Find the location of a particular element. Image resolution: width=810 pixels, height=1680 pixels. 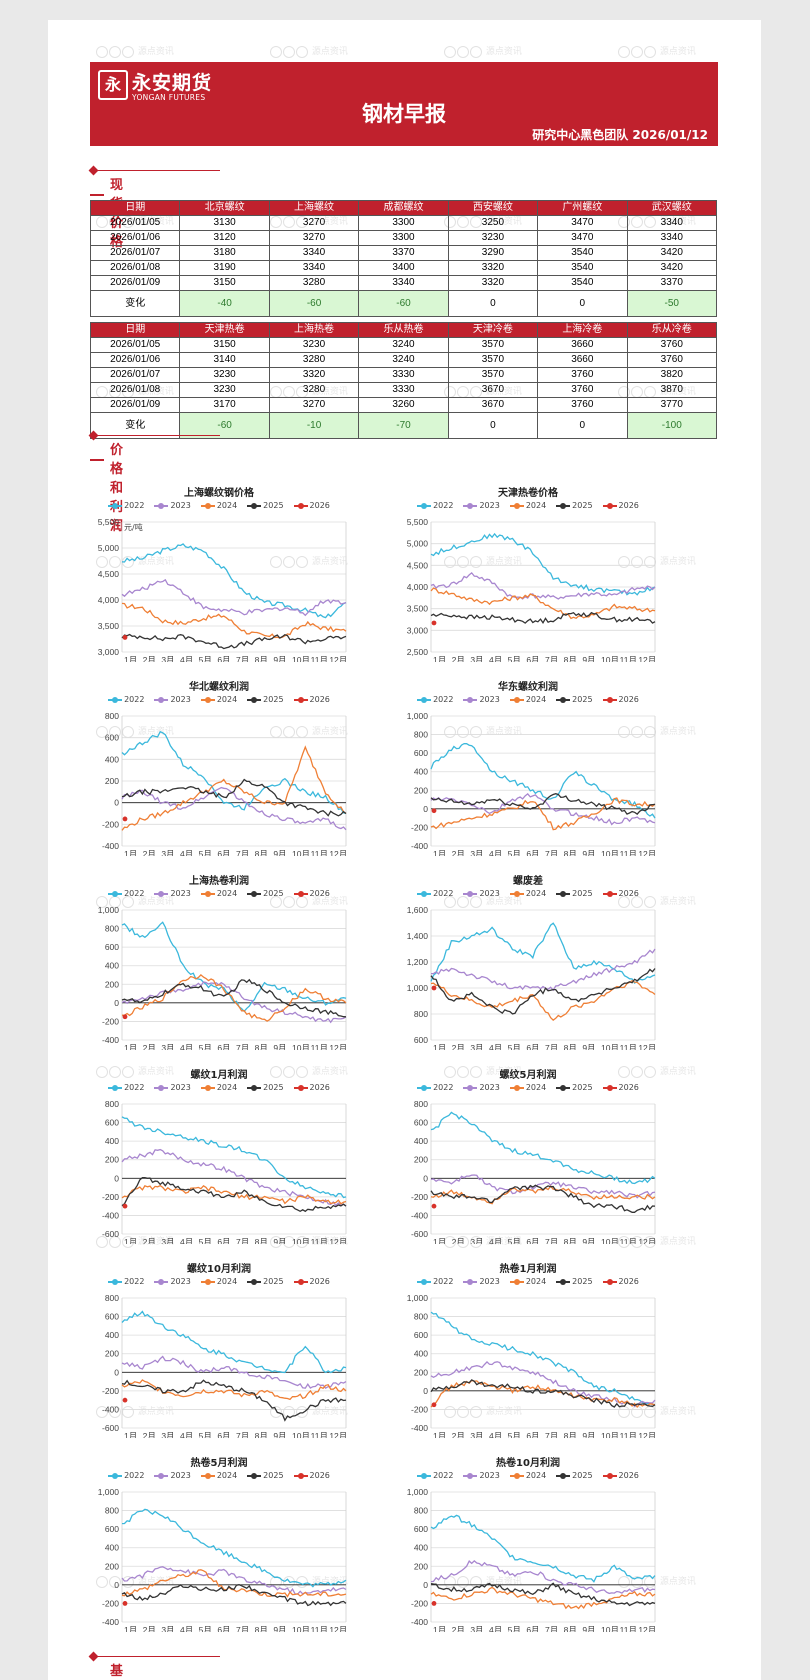

company-name: 永安期货 is located at coordinates (172, 83).